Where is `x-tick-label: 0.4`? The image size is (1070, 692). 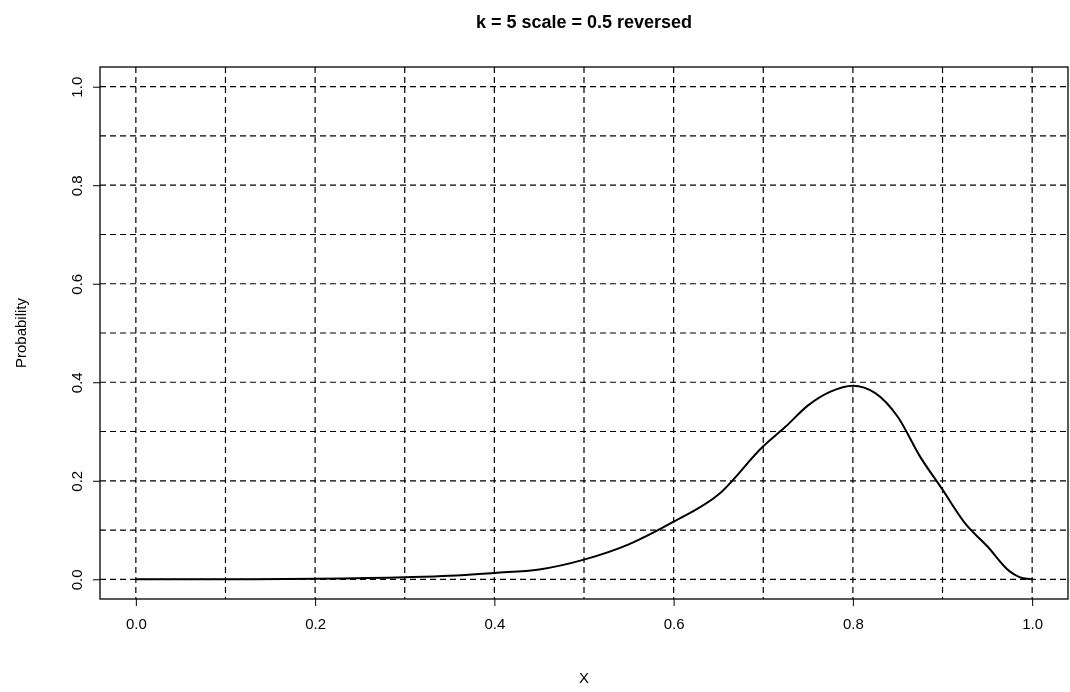 x-tick-label: 0.4 is located at coordinates (495, 623).